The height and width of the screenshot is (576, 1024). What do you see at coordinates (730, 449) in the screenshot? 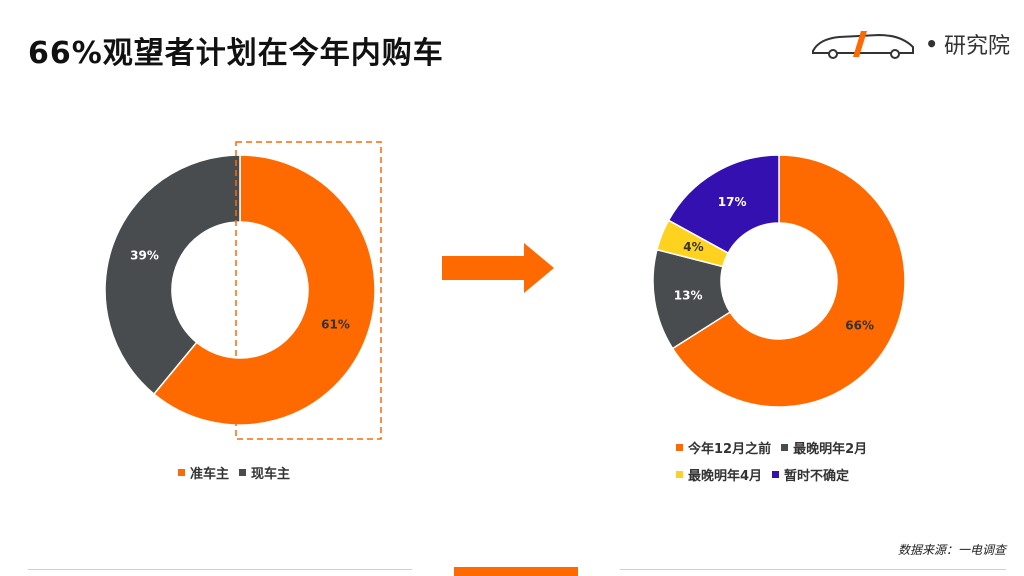
I see `legend-label: 今年12月之前` at bounding box center [730, 449].